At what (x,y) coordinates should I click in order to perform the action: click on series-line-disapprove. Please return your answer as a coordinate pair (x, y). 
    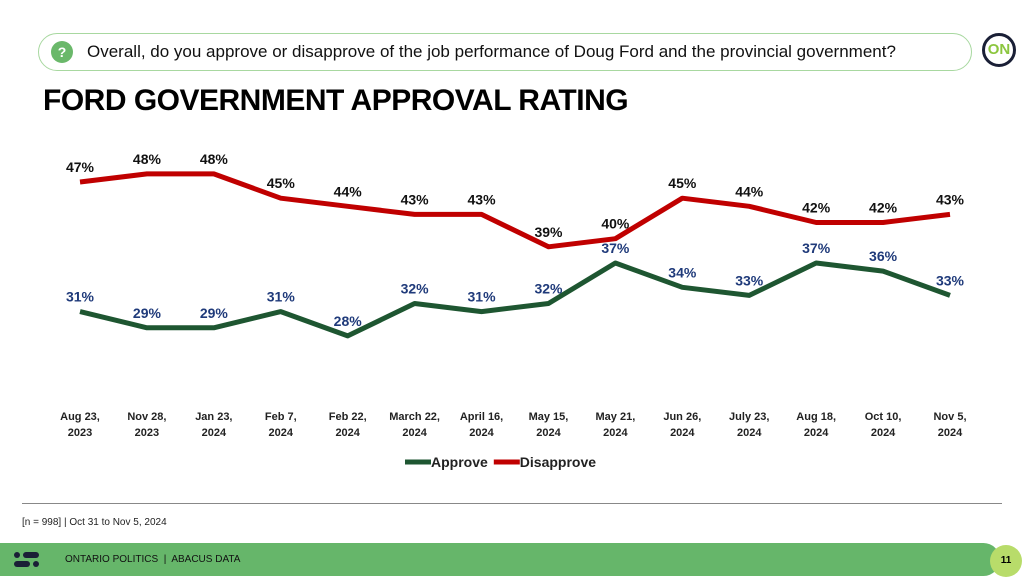
    Looking at the image, I should click on (515, 210).